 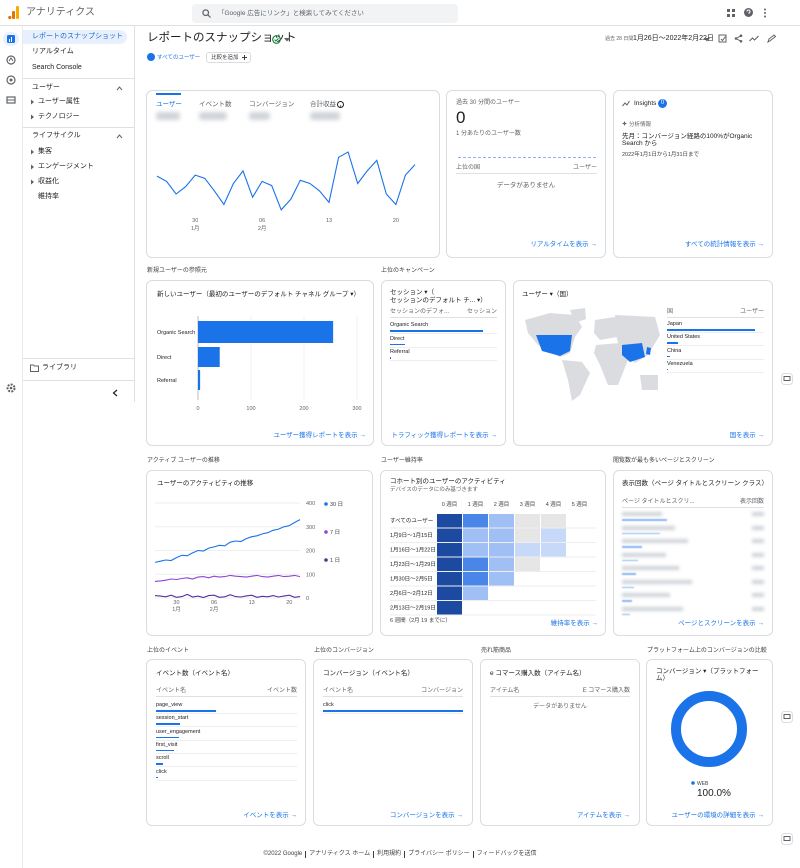 What do you see at coordinates (57, 67) in the screenshot?
I see `nav-item: Search Console` at bounding box center [57, 67].